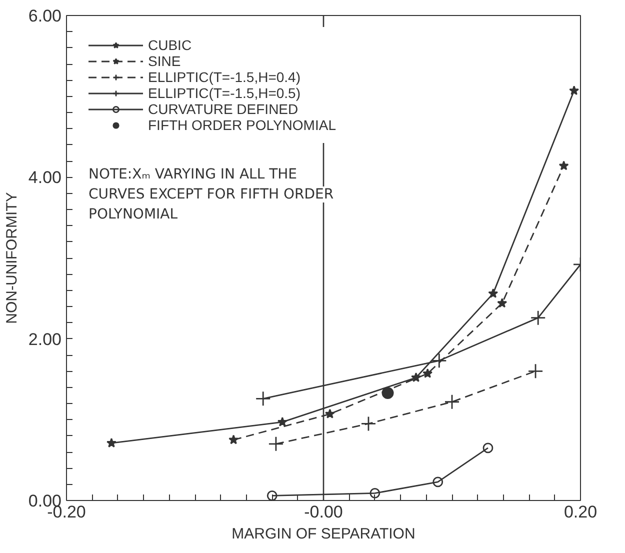 This screenshot has height=553, width=625. I want to click on y-tick-label: 4.00, so click(45, 178).